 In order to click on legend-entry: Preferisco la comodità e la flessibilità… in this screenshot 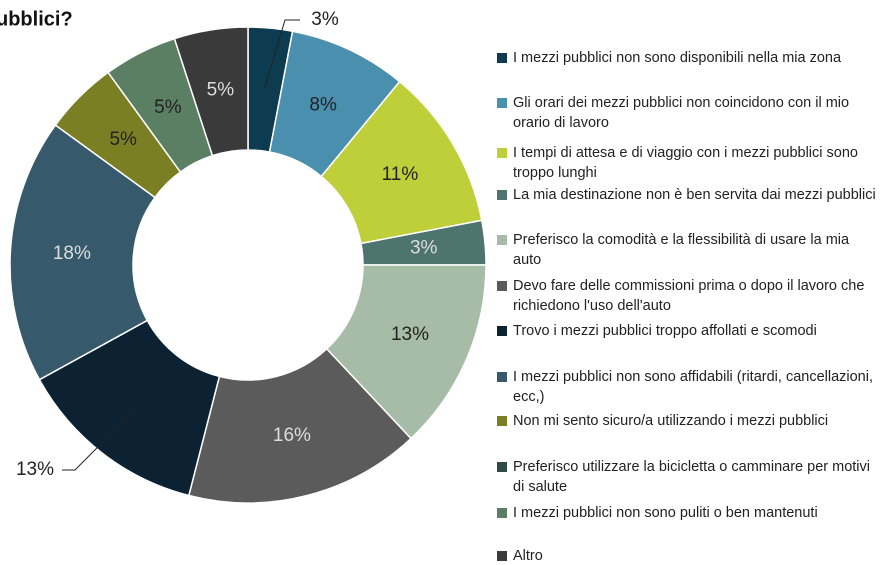, I will do `click(687, 250)`.